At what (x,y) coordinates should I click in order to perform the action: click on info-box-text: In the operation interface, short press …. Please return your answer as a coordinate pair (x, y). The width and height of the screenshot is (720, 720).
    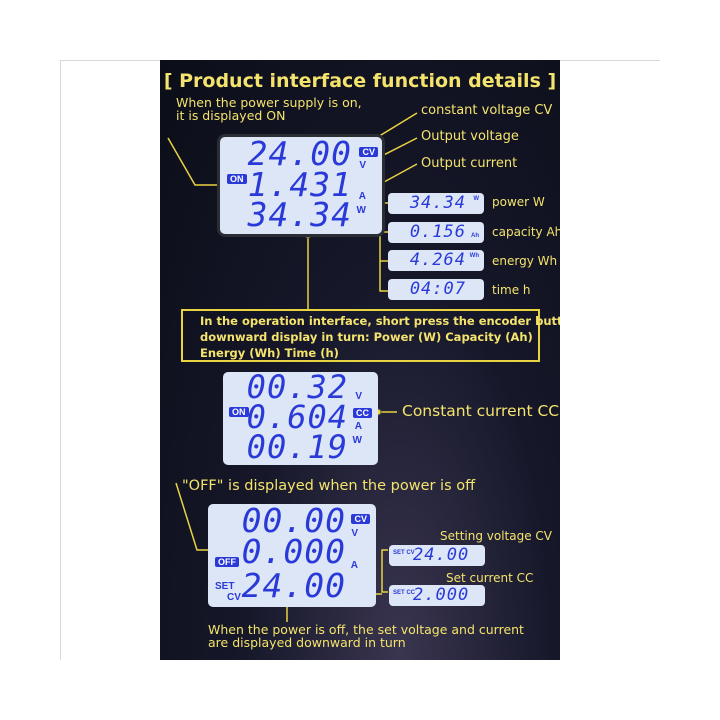
    Looking at the image, I should click on (380, 337).